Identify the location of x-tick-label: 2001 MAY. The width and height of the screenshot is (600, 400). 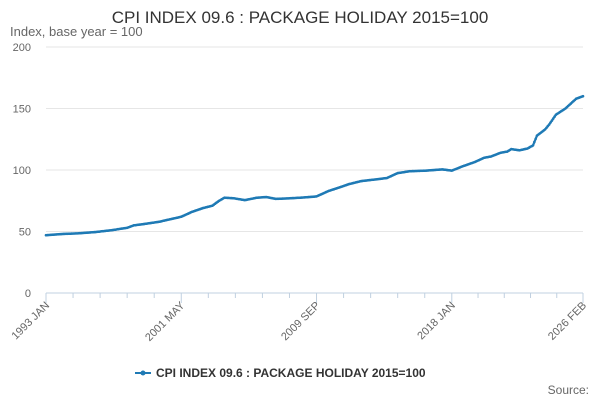
(165, 321).